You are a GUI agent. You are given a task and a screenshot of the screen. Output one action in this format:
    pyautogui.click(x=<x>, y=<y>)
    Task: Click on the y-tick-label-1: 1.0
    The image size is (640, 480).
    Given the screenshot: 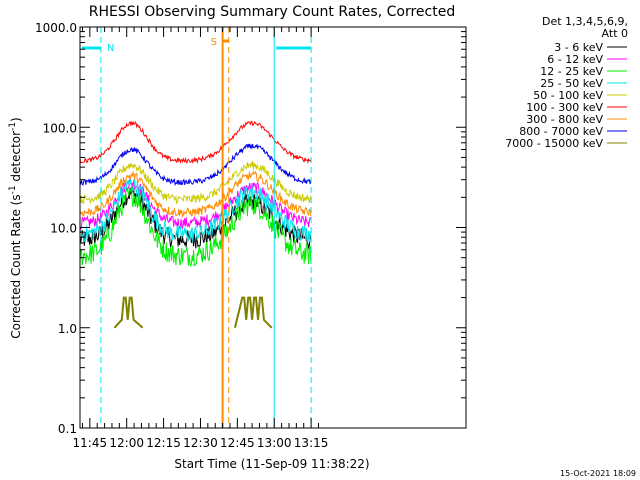 What is the action you would take?
    pyautogui.click(x=67, y=329)
    